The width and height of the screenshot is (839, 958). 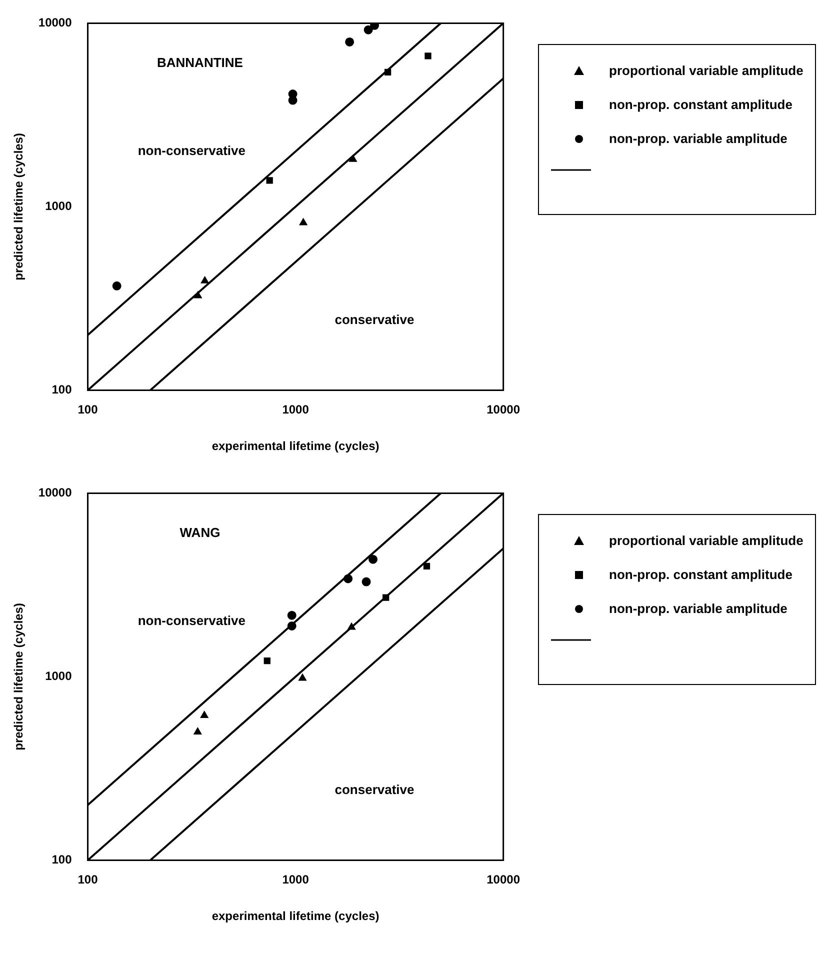 What do you see at coordinates (200, 62) in the screenshot?
I see `annotation: BANNANTINE` at bounding box center [200, 62].